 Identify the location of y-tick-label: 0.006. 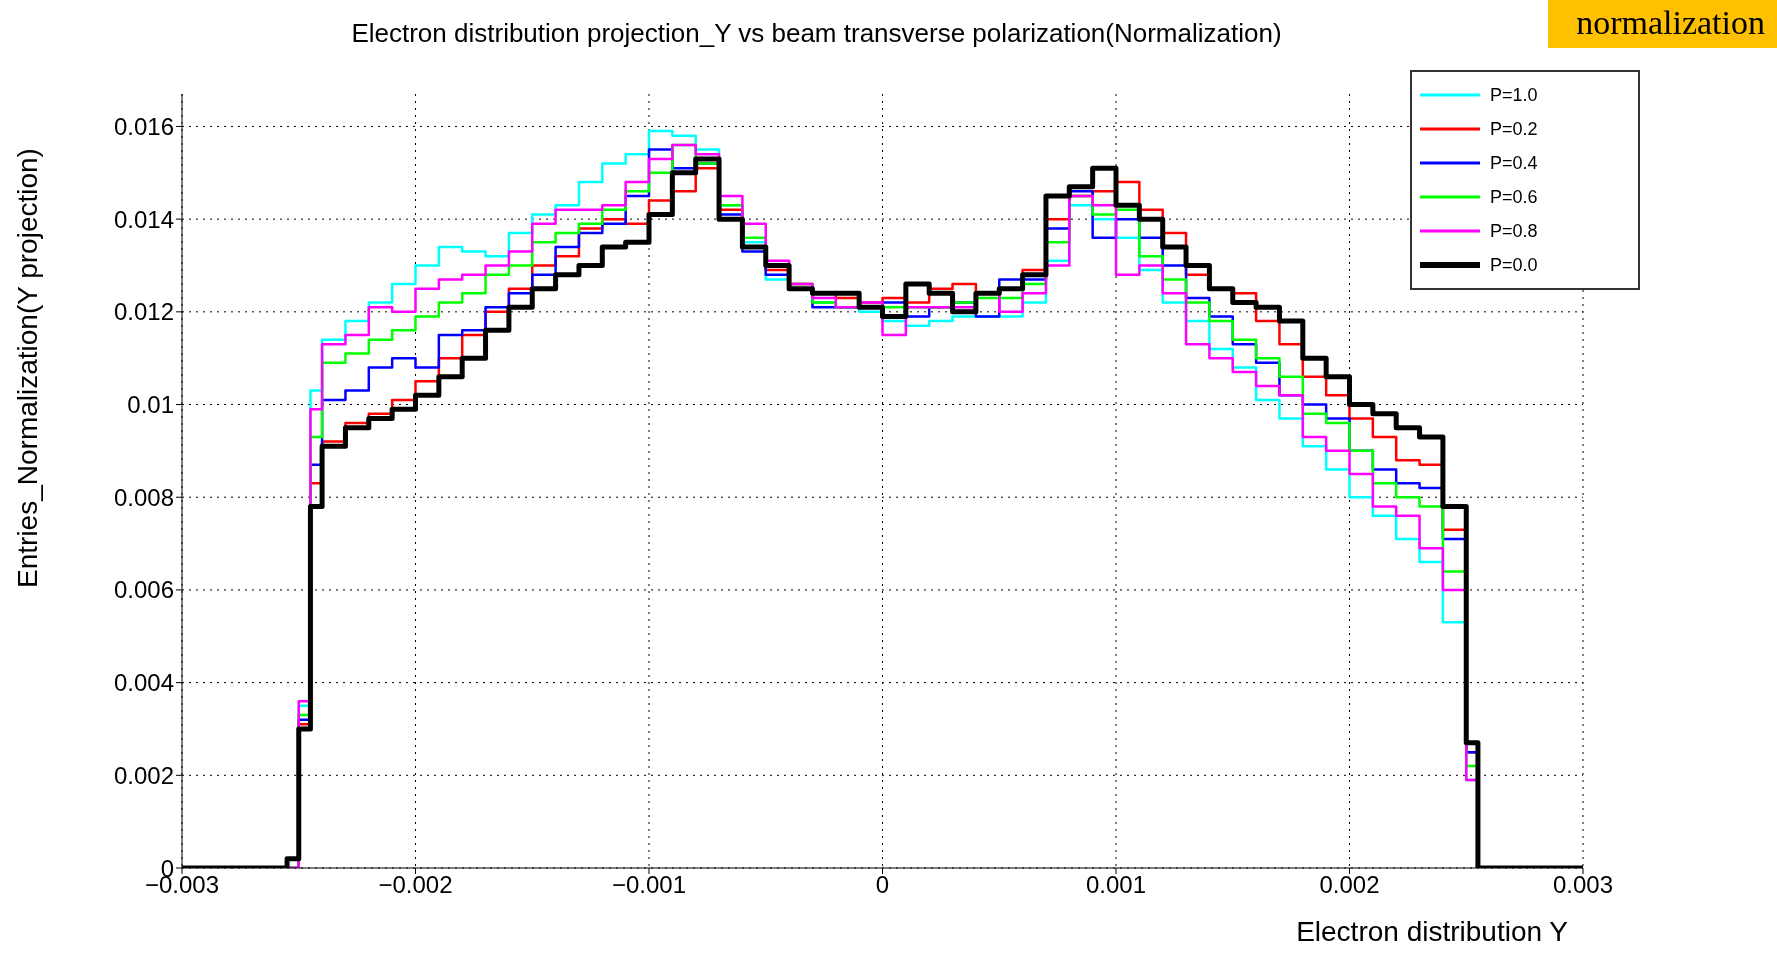
(143, 590).